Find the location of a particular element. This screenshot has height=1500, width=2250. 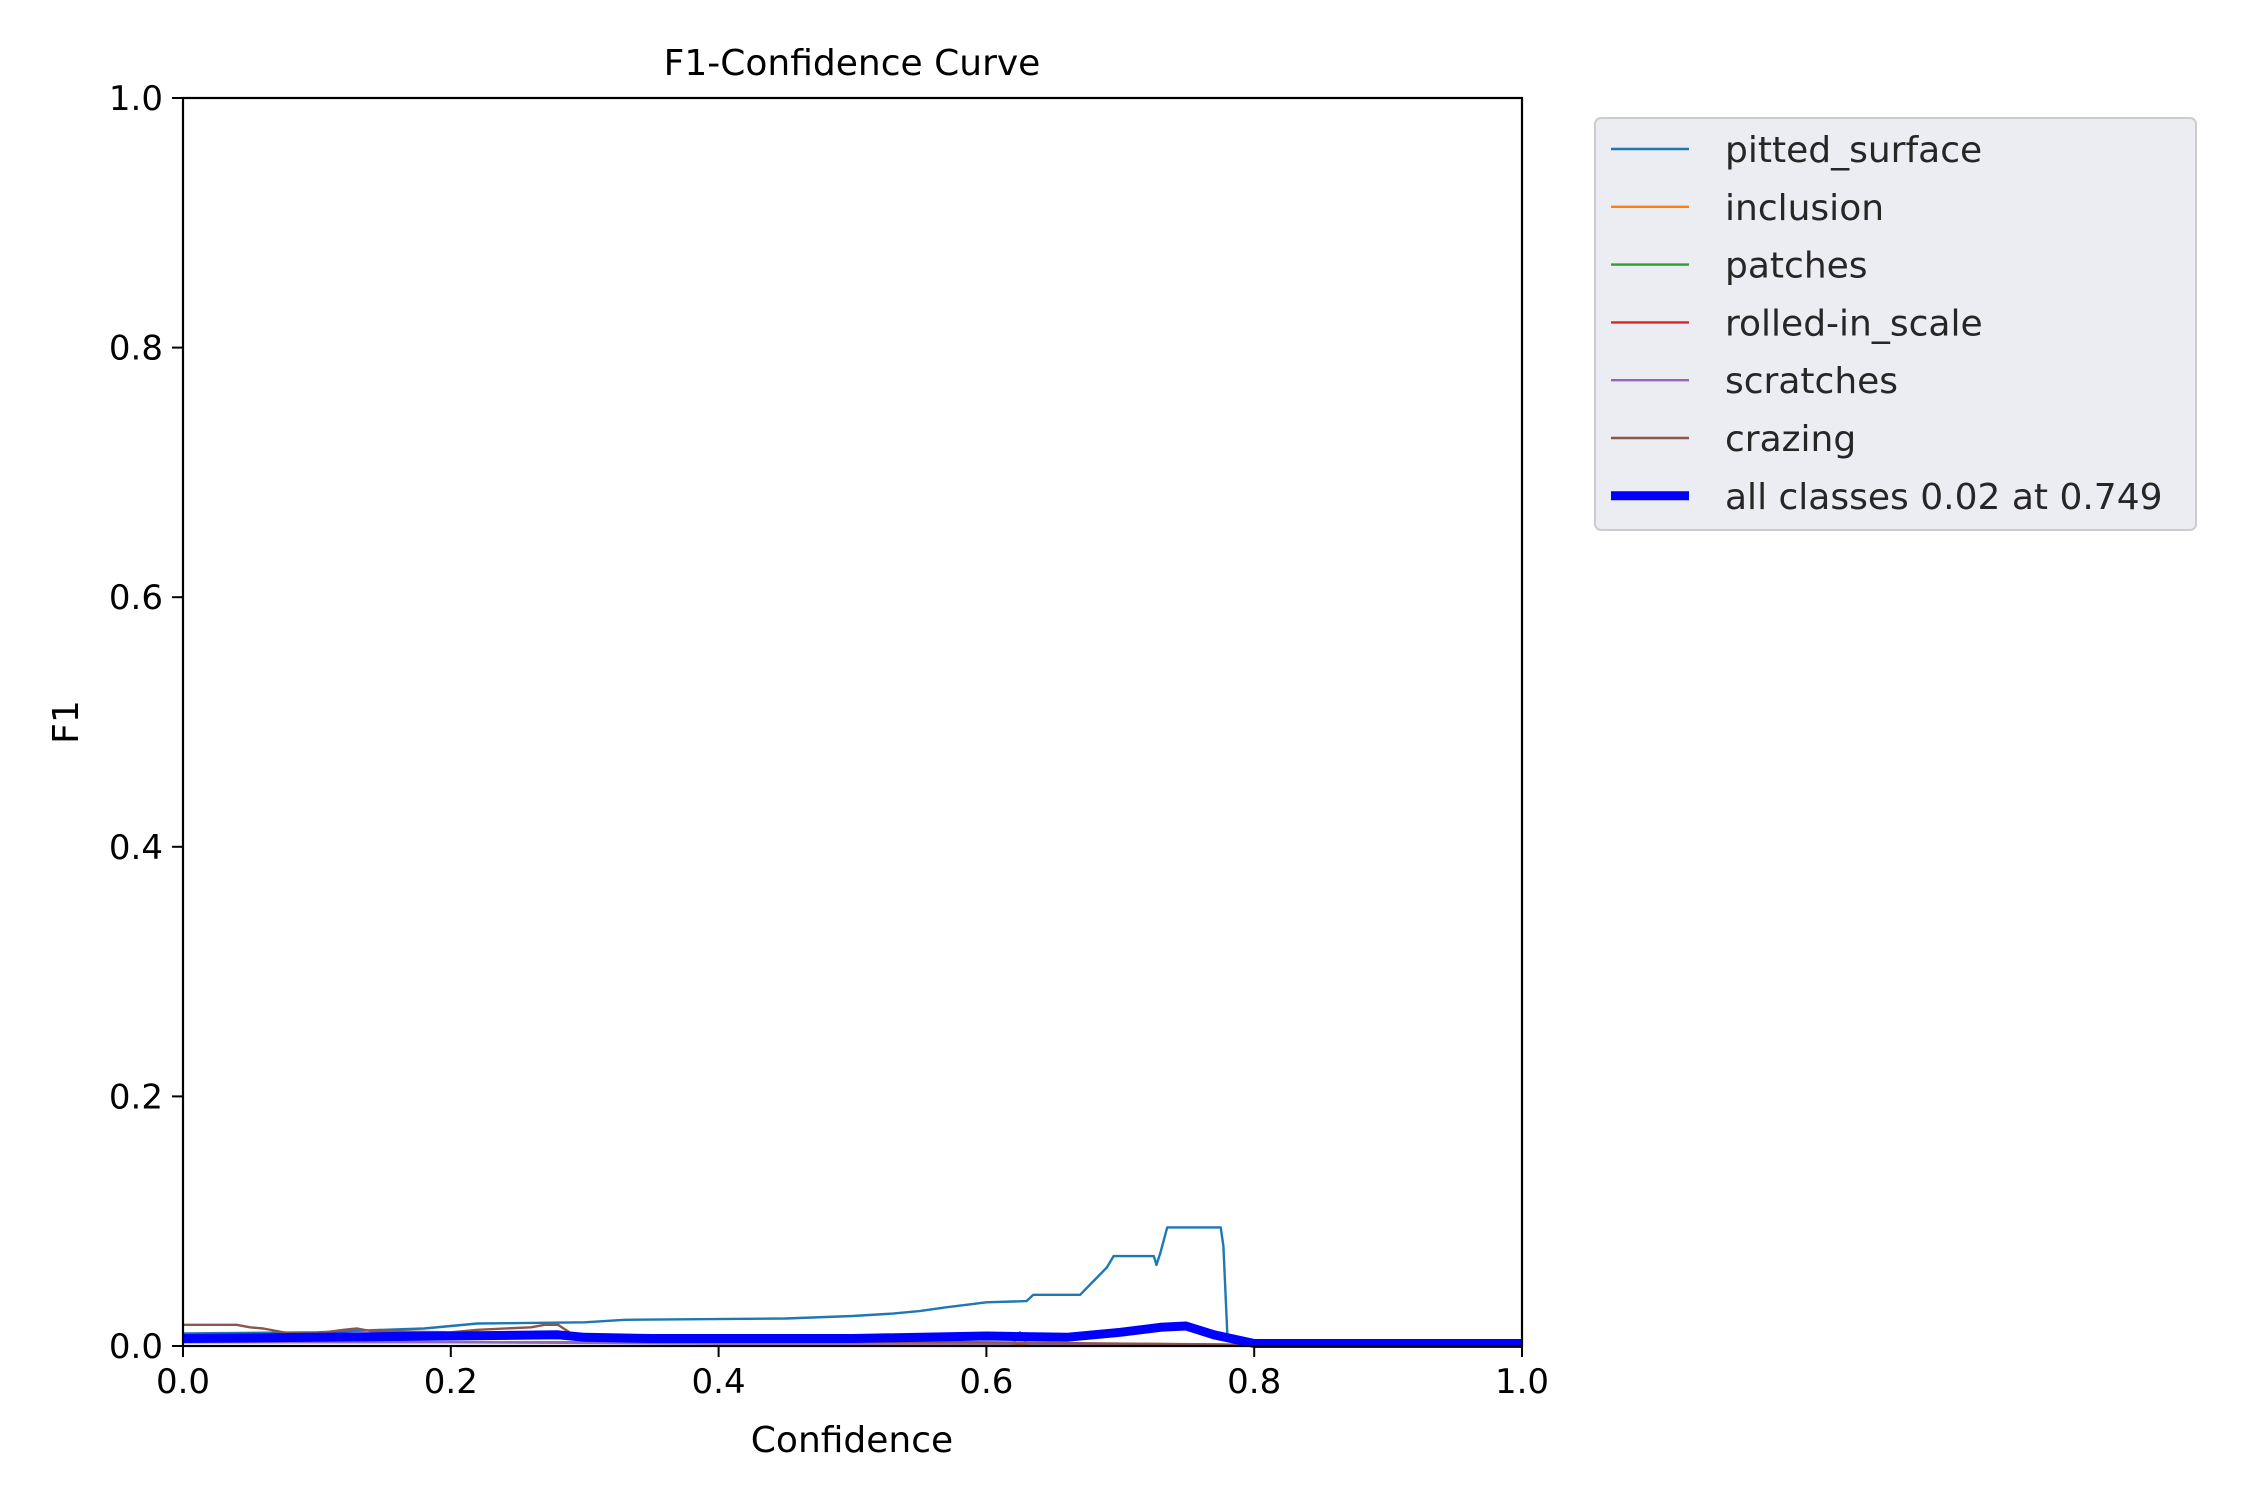

legend-box is located at coordinates (1895, 324).